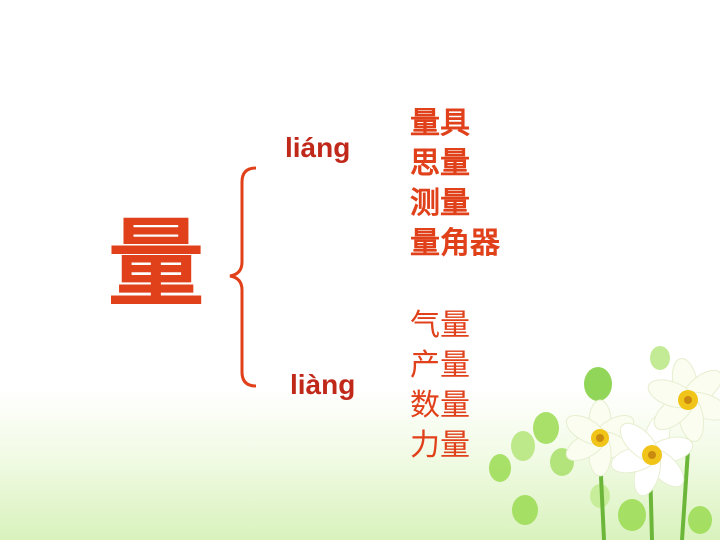  I want to click on word-item: 量角器, so click(455, 243).